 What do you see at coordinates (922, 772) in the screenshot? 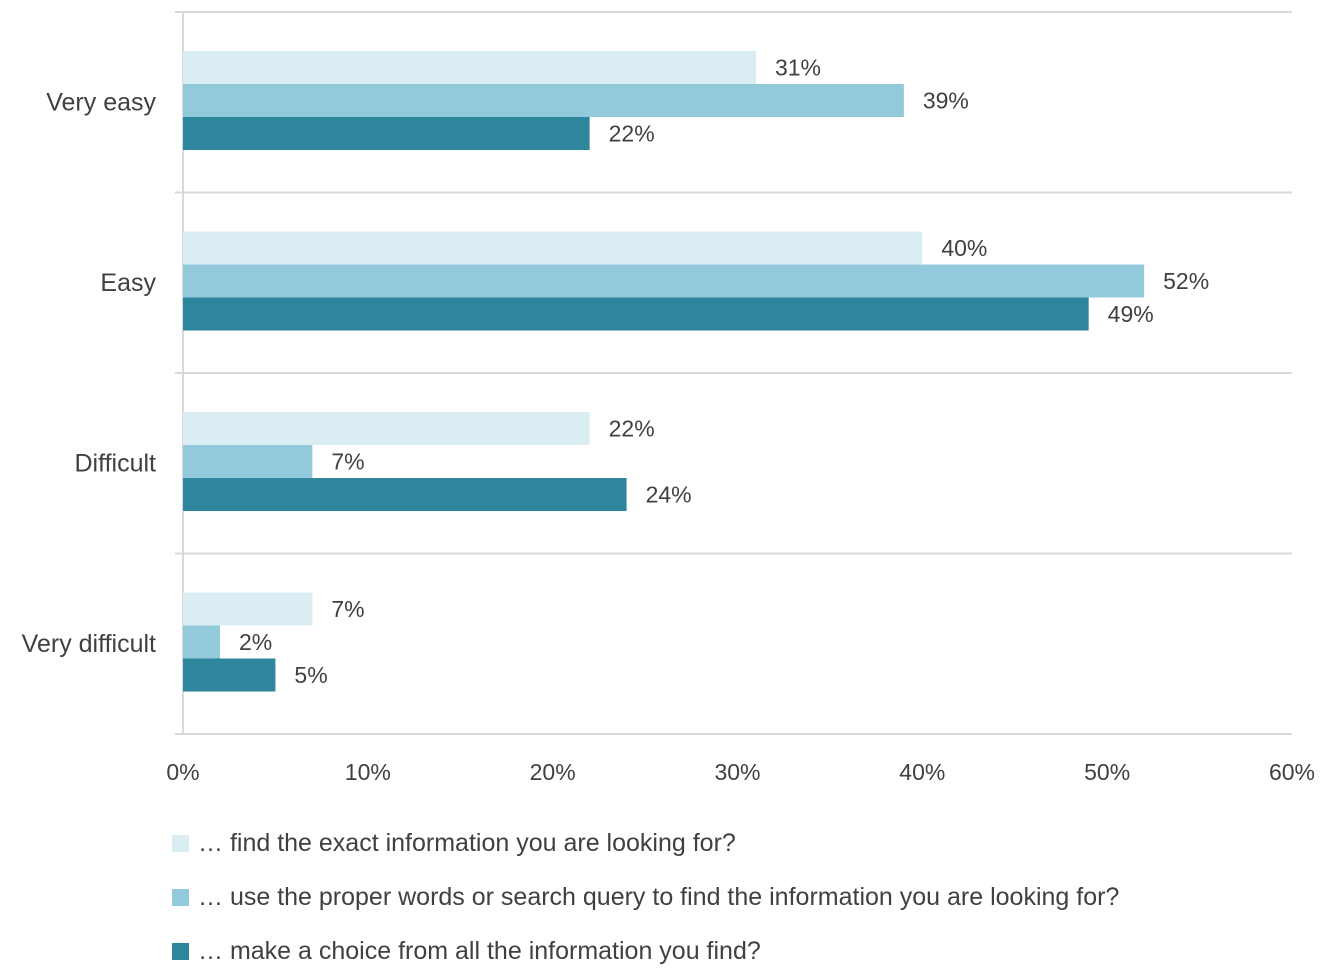
I see `x-tick-label: 40%` at bounding box center [922, 772].